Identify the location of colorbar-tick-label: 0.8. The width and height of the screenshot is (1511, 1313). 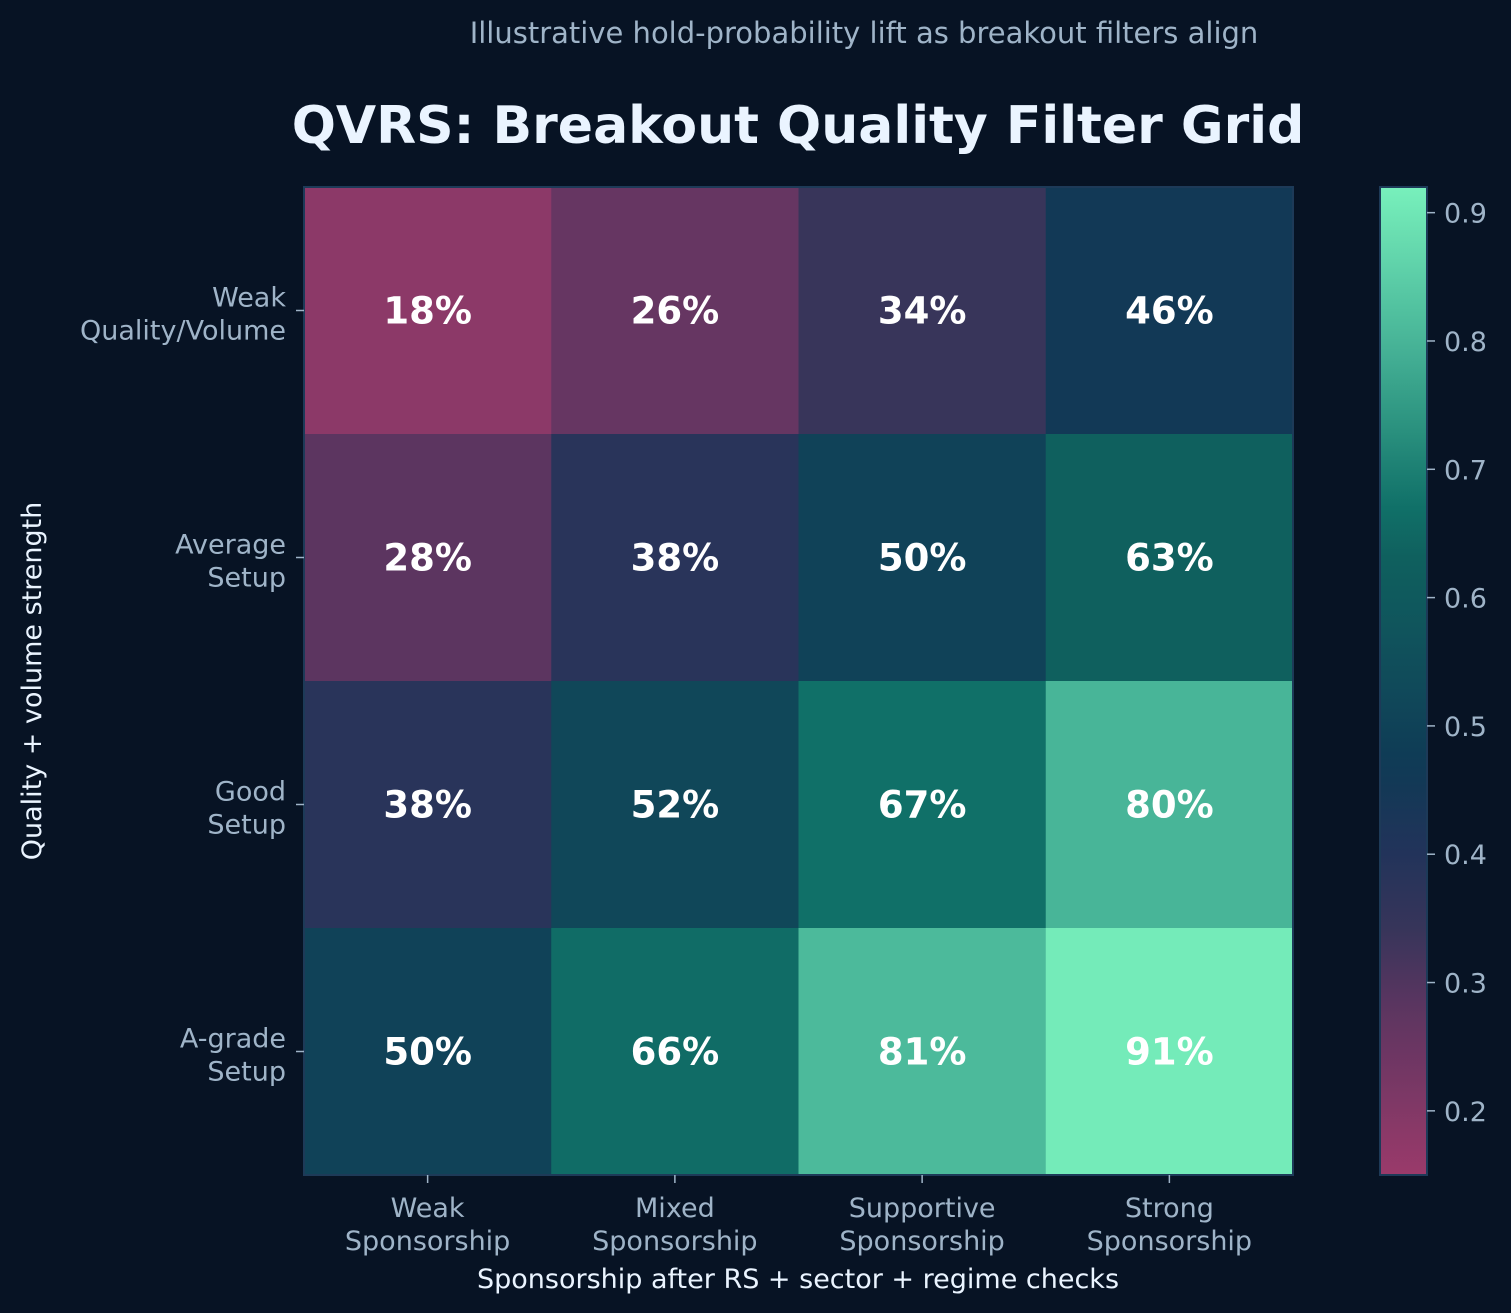
(1465, 342).